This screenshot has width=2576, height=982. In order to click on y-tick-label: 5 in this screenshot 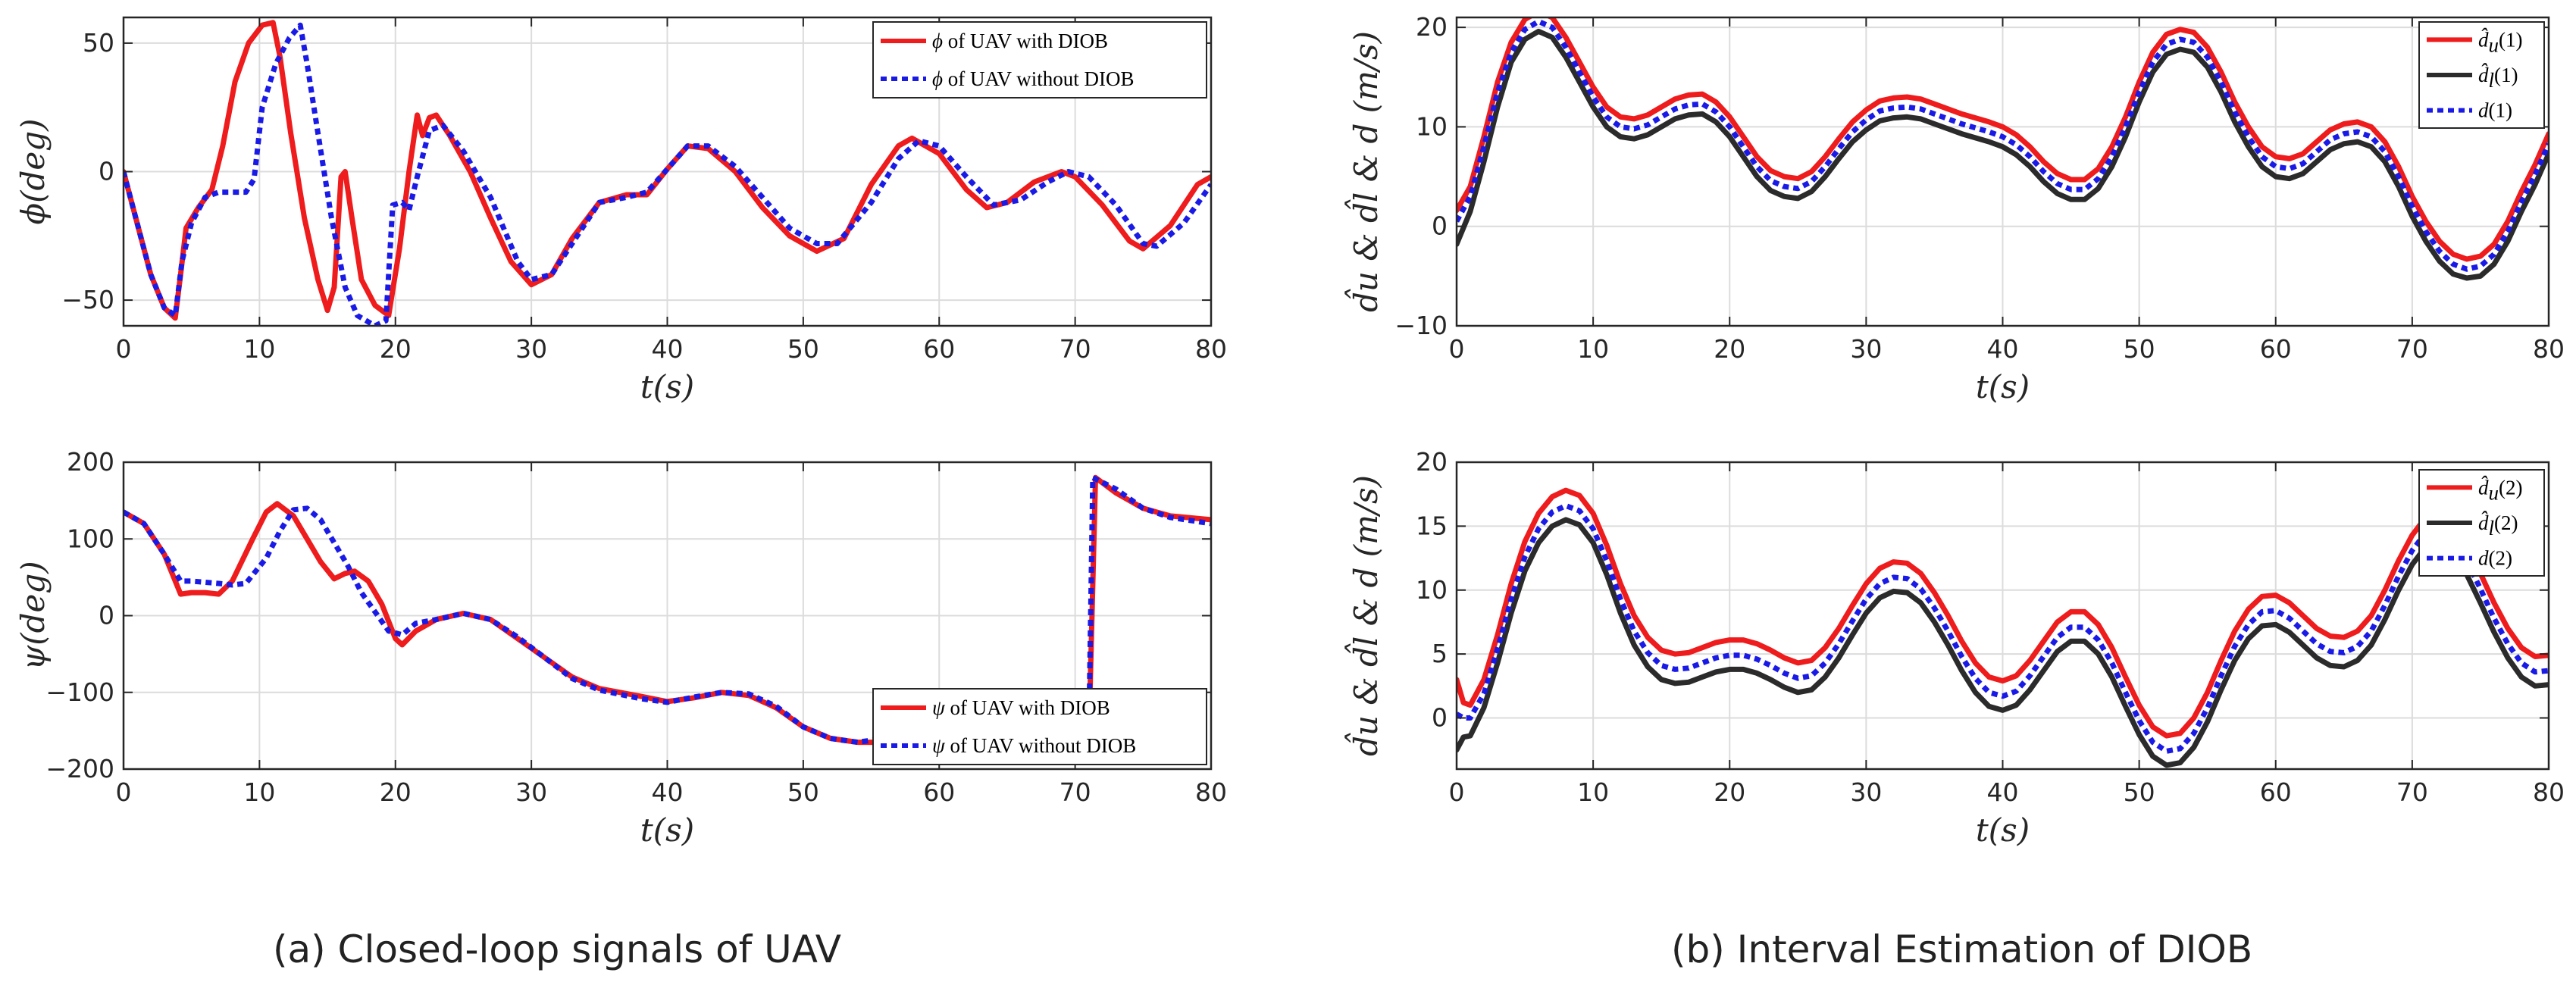, I will do `click(1440, 654)`.